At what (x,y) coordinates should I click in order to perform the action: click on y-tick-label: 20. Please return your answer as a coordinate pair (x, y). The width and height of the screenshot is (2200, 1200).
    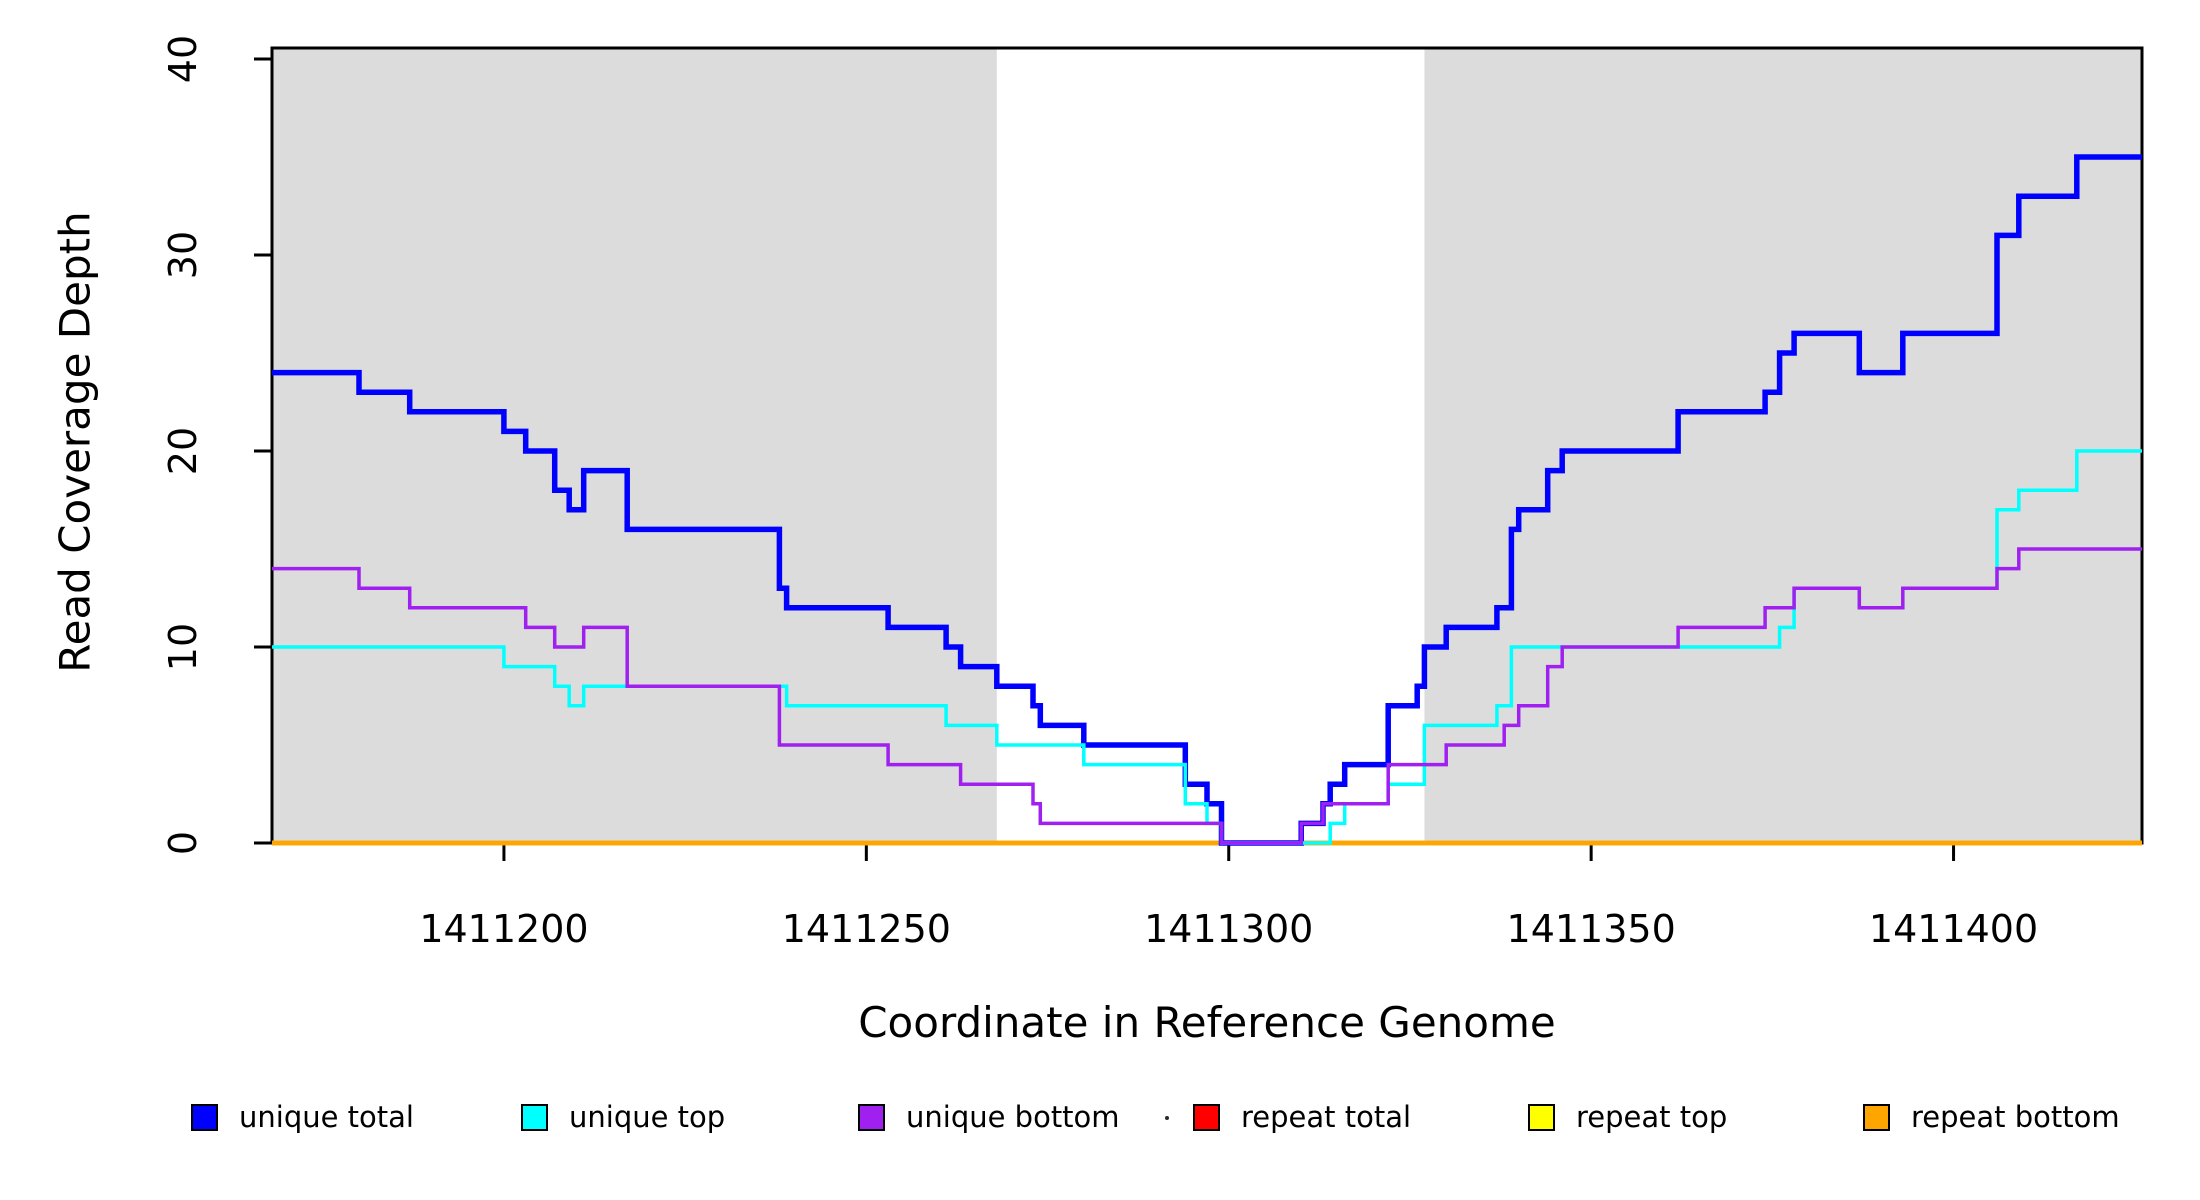
    Looking at the image, I should click on (183, 451).